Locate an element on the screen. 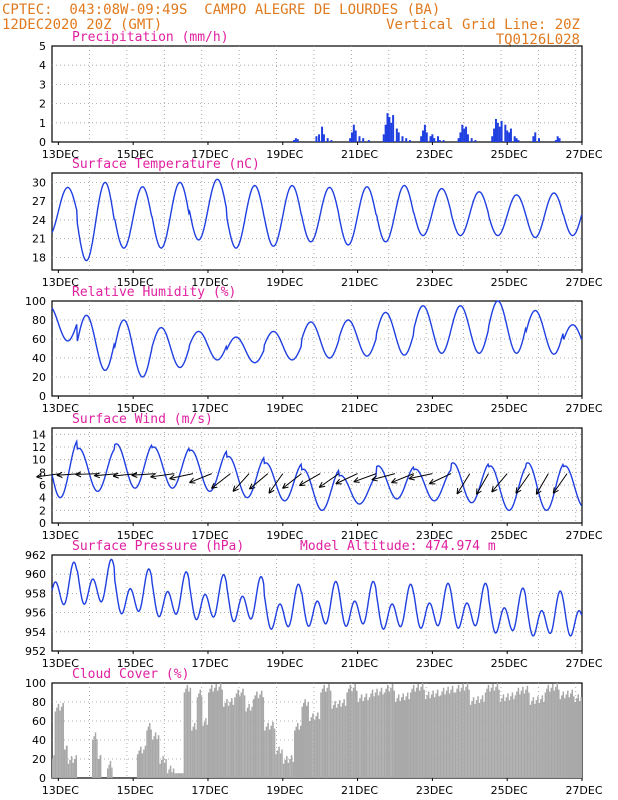  x-tick-label-temp: 27DEC is located at coordinates (583, 282).